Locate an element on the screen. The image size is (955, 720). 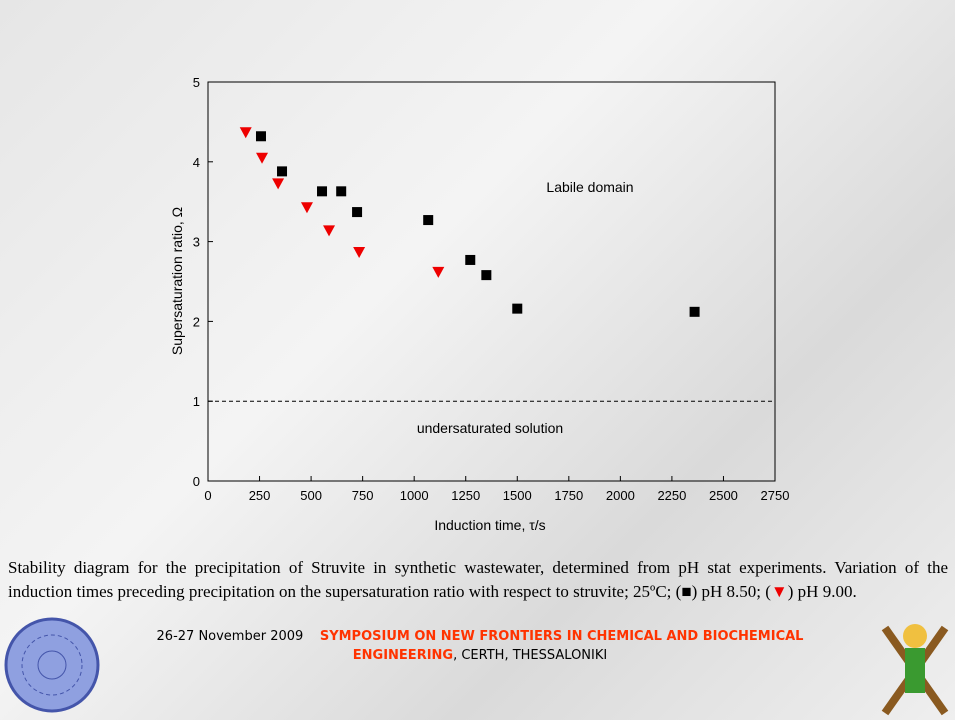
y-tick-label: 4 is located at coordinates (196, 162).